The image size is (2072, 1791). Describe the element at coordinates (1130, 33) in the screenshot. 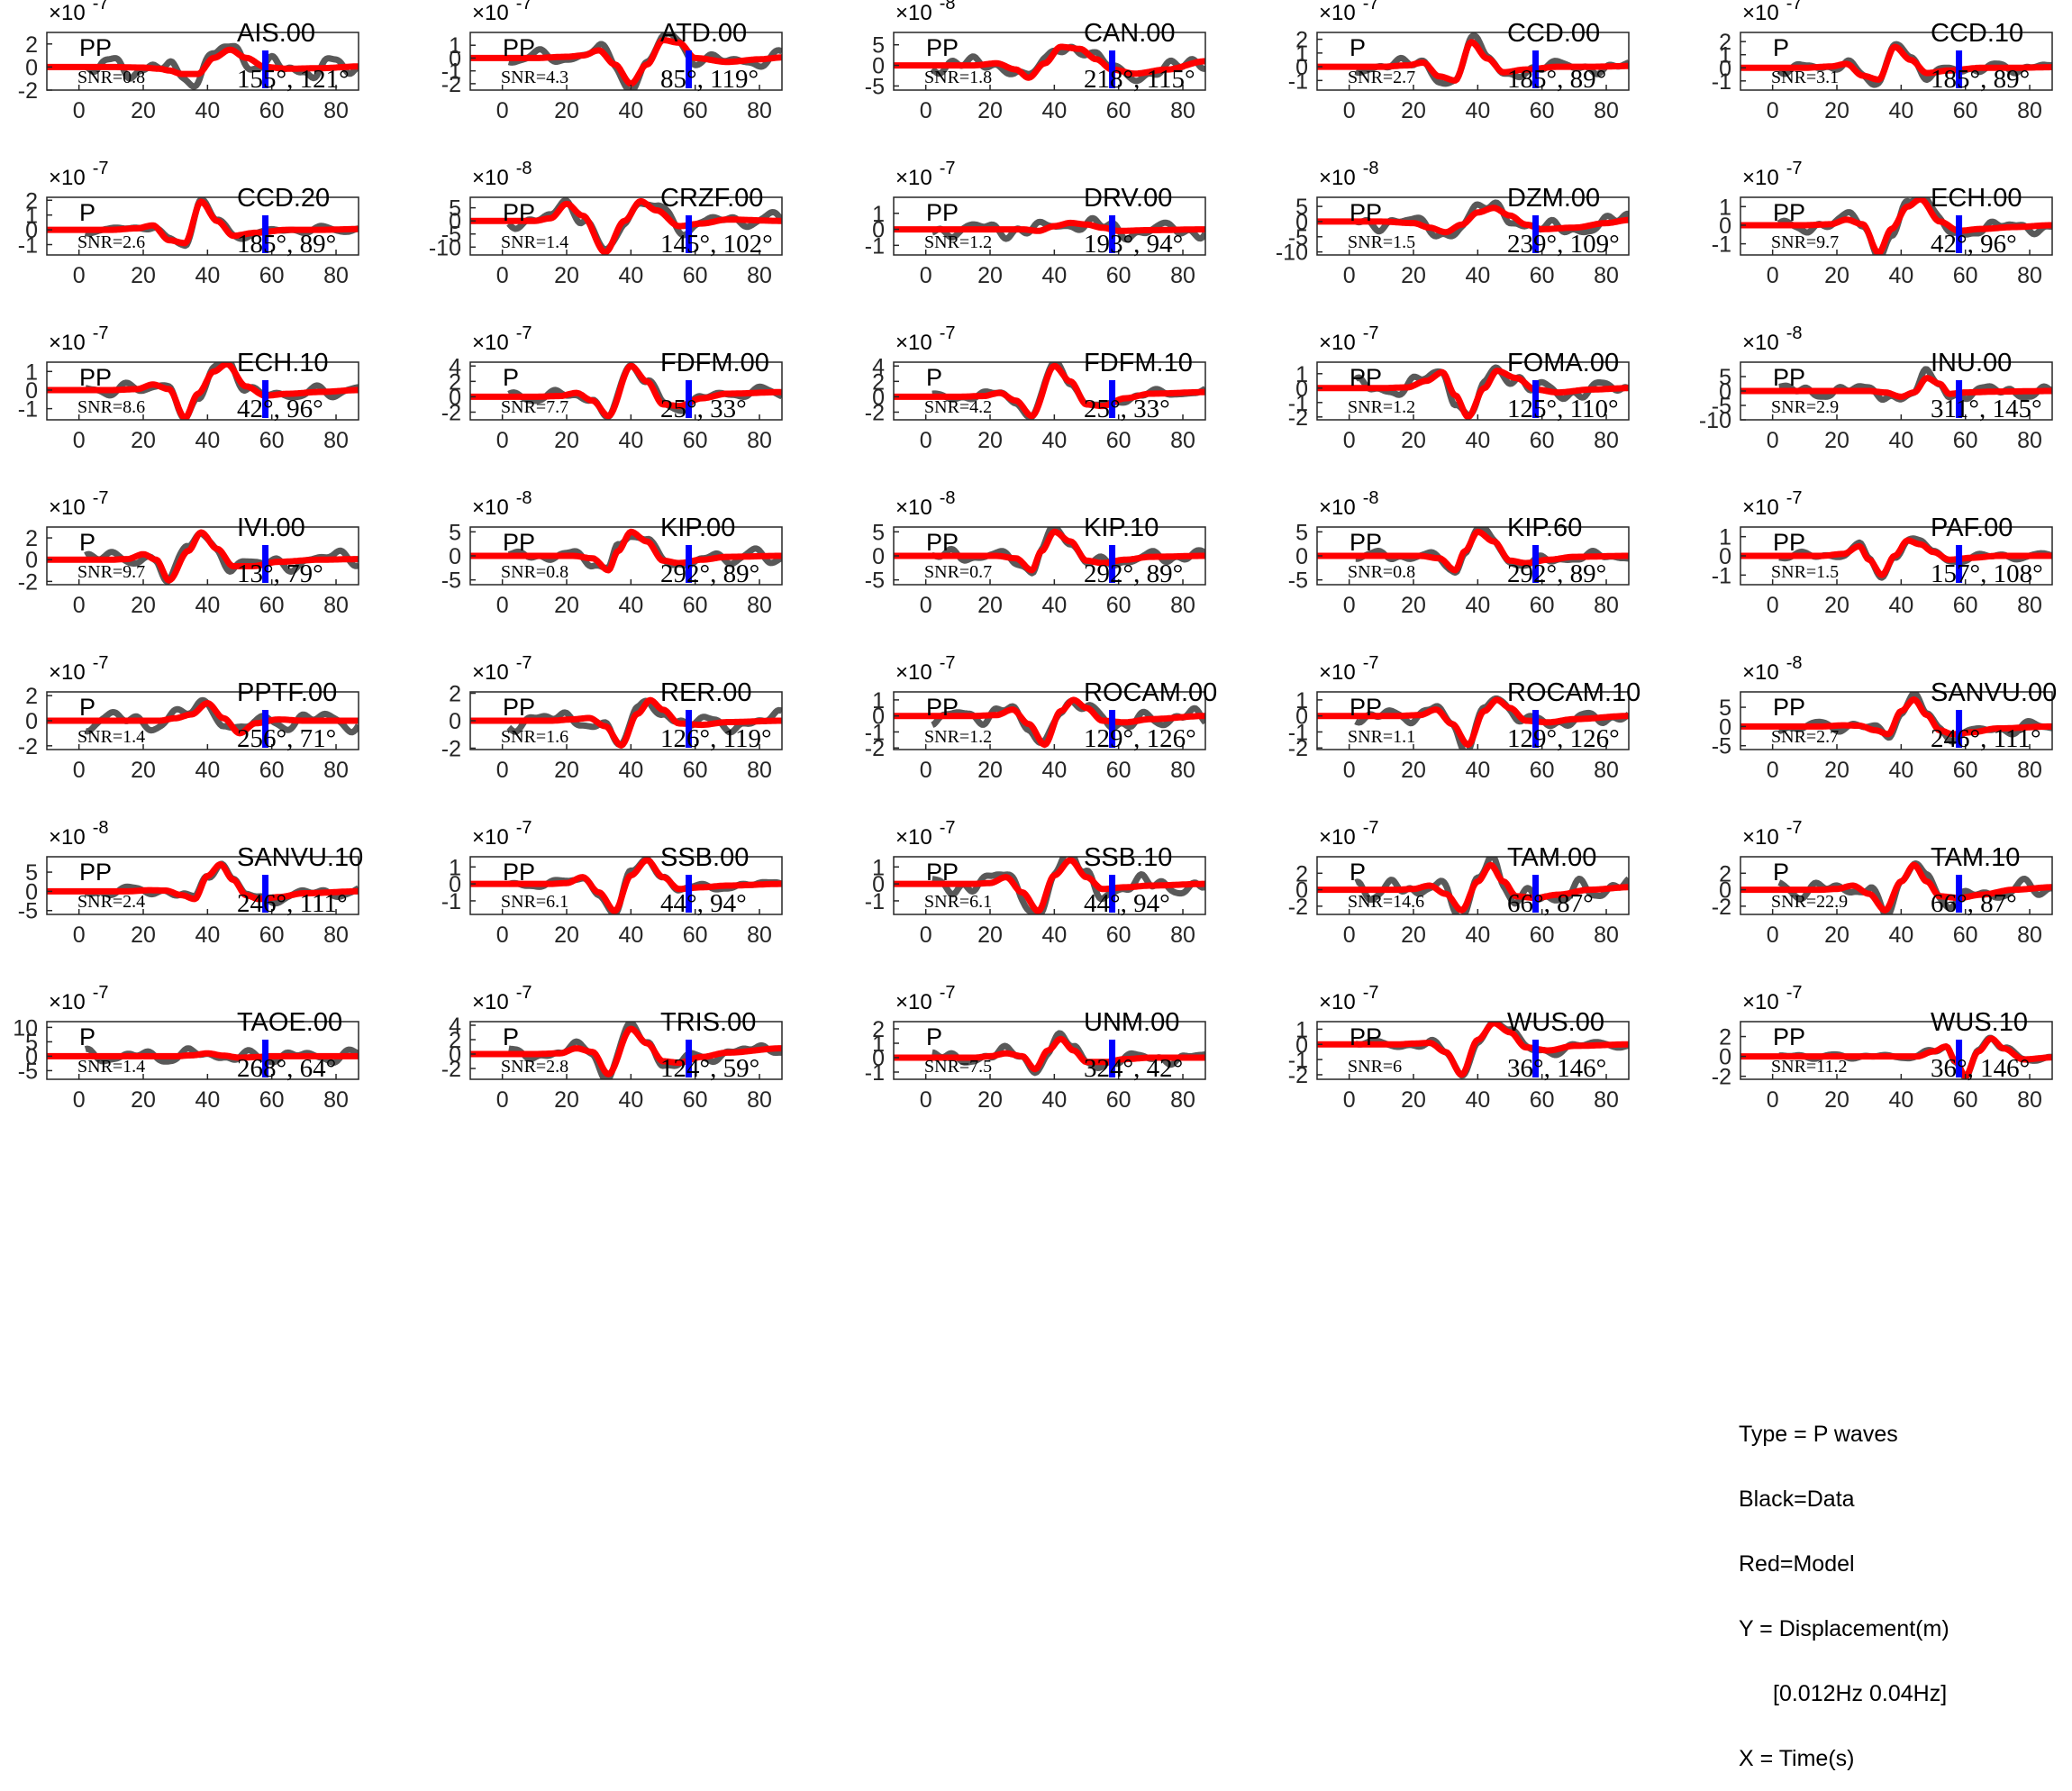

I see `station-label: CAN.00` at that location.